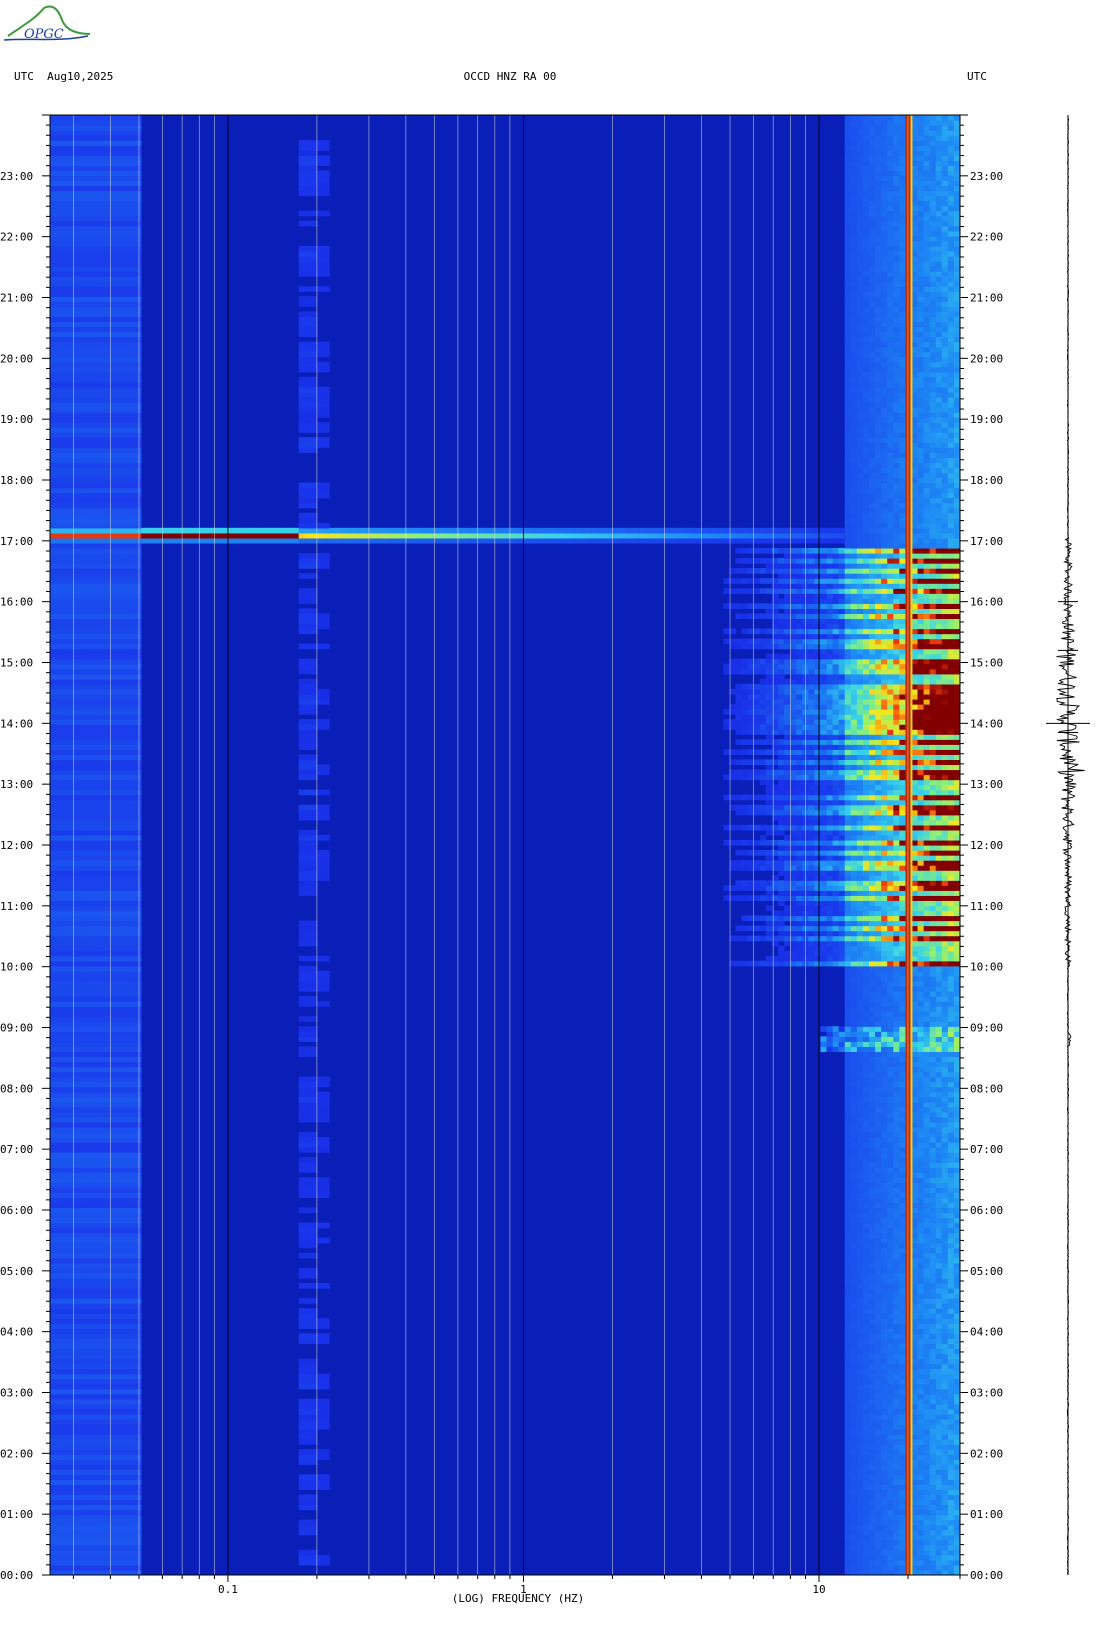  What do you see at coordinates (16, 541) in the screenshot?
I see `y-tick-label-left: 17:00` at bounding box center [16, 541].